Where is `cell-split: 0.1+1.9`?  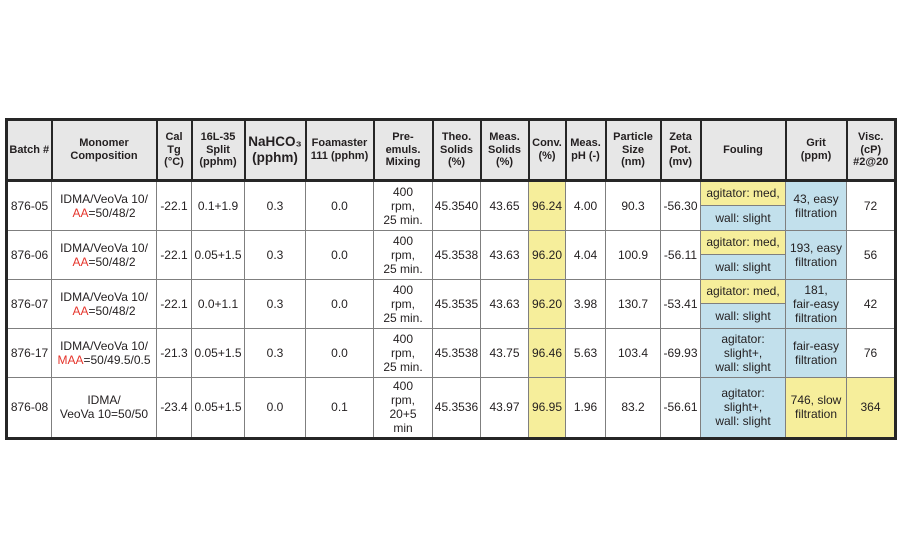
cell-split: 0.1+1.9 is located at coordinates (218, 205).